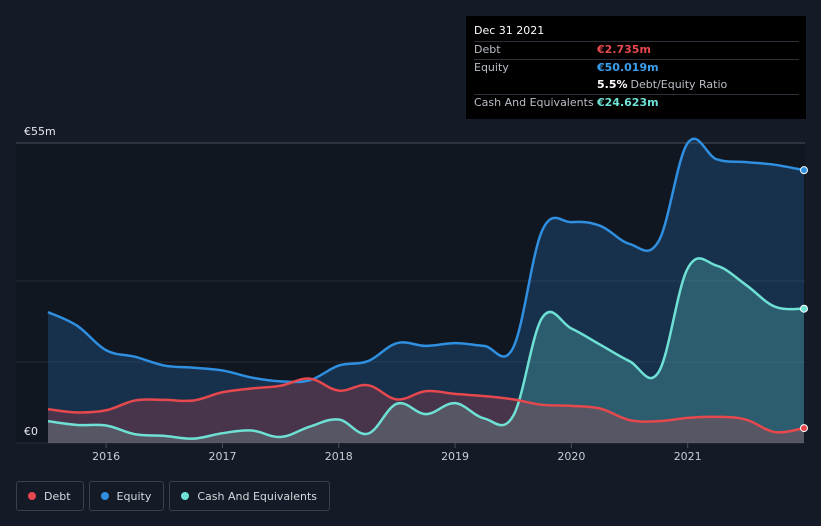 The image size is (821, 526). I want to click on x-tick-label: 2021, so click(688, 456).